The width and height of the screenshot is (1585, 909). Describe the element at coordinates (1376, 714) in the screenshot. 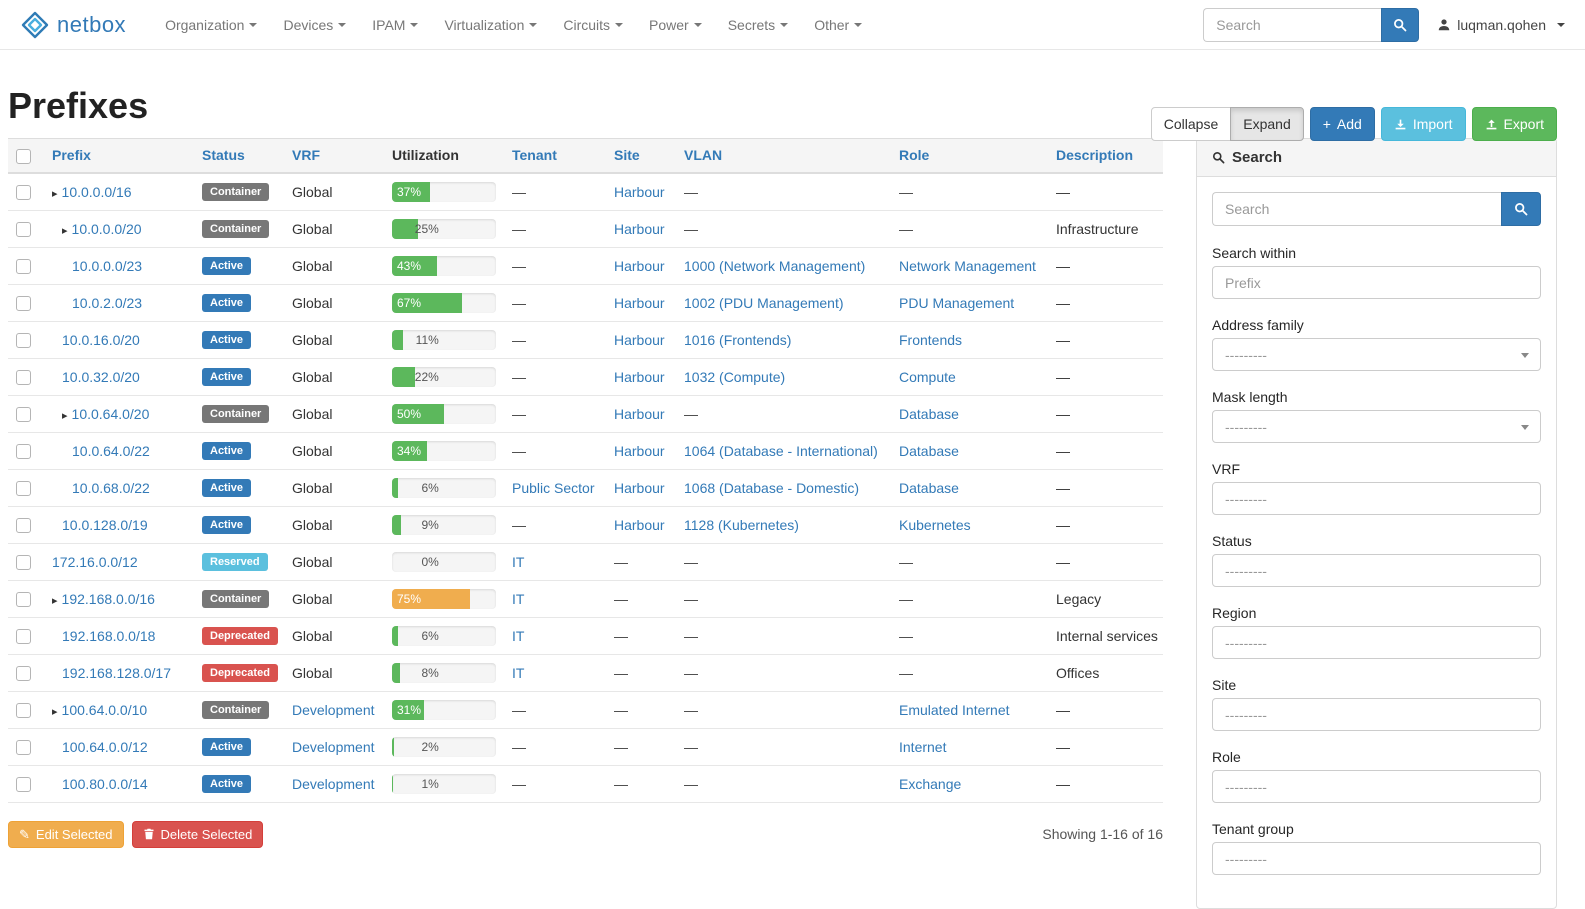

I see `filter-site-input` at that location.